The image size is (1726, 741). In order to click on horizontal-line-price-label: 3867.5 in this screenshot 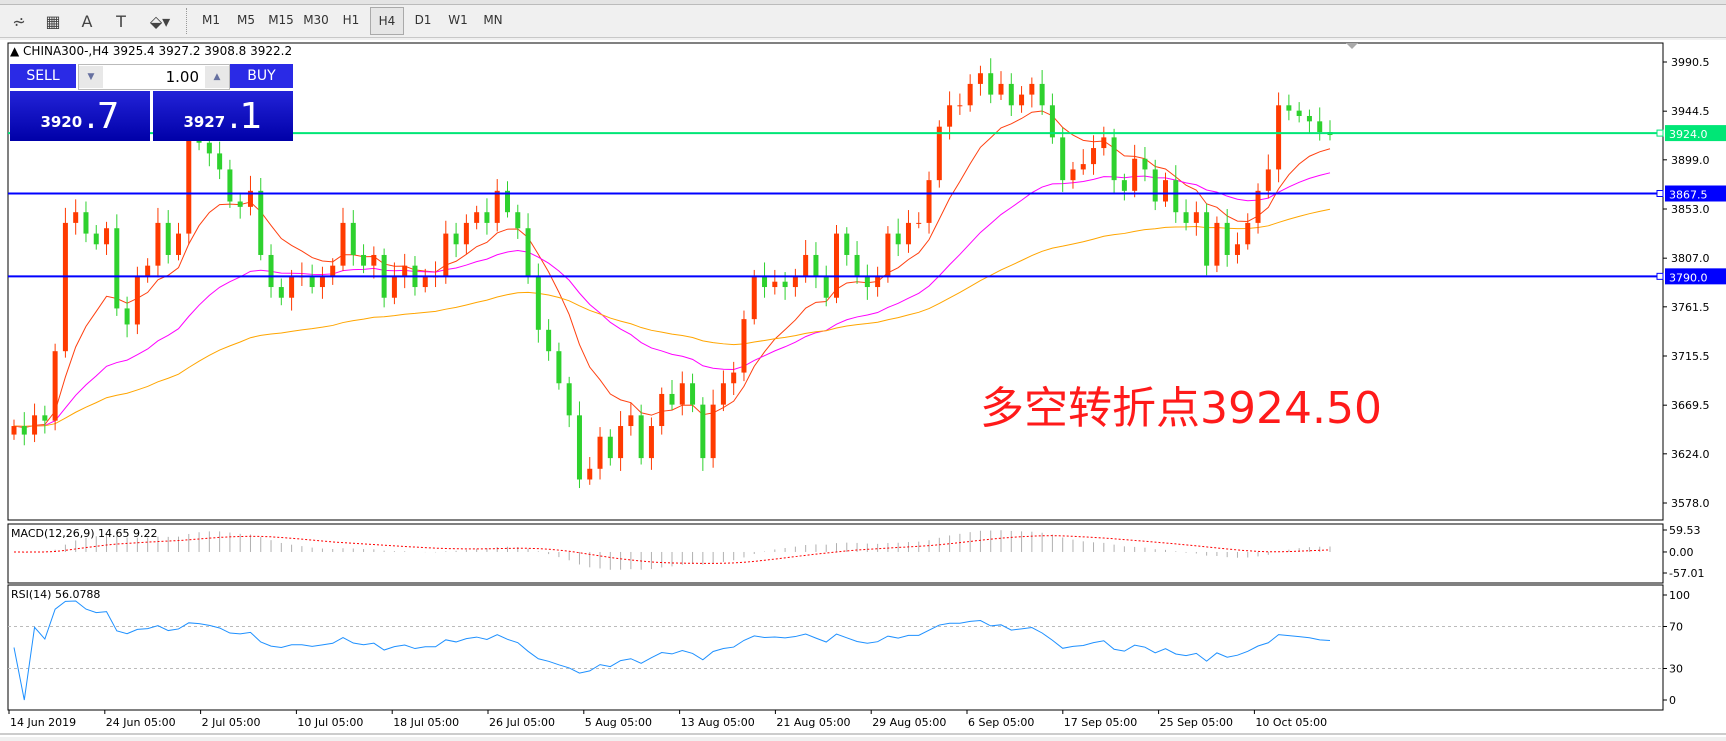, I will do `click(1688, 194)`.